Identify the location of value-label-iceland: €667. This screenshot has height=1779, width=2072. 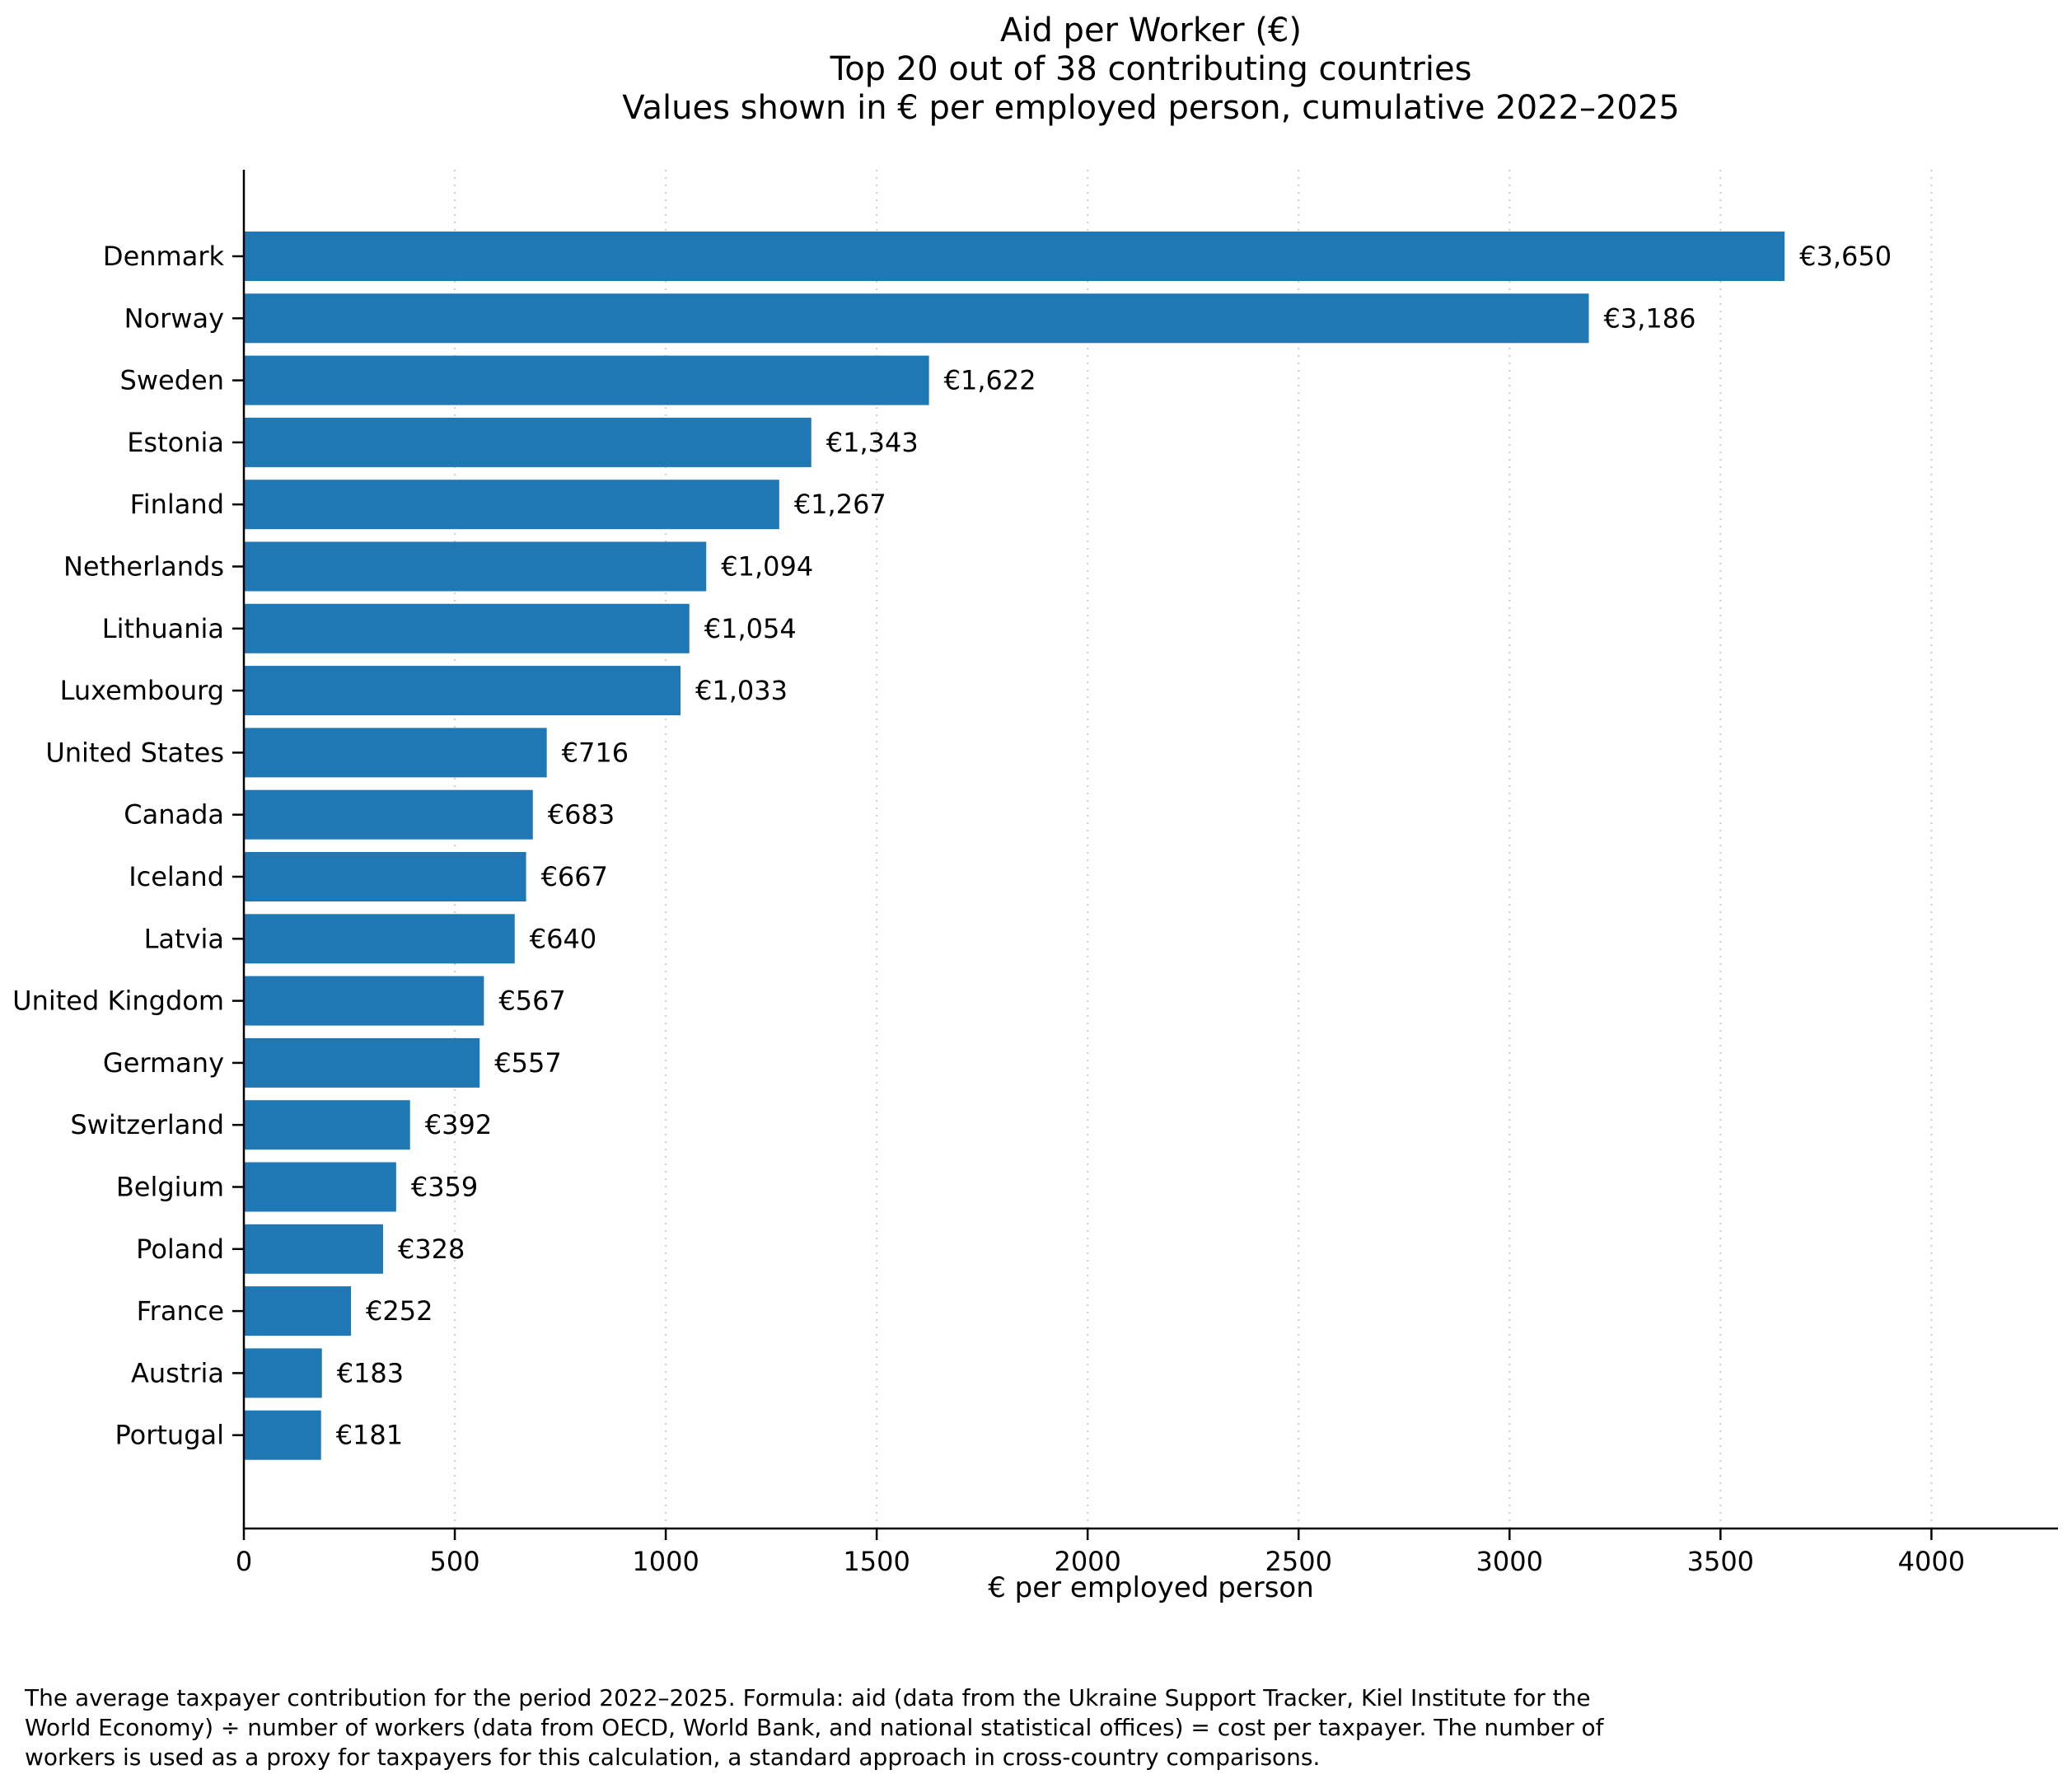
(574, 876).